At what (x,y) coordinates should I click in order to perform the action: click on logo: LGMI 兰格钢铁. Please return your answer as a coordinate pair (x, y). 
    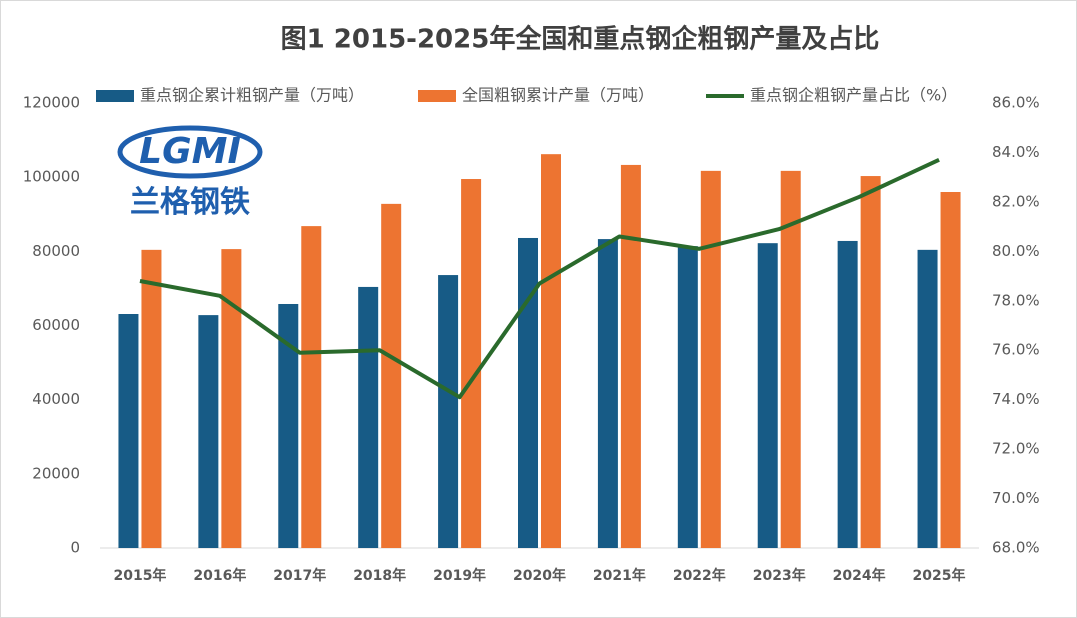
    Looking at the image, I should click on (190, 172).